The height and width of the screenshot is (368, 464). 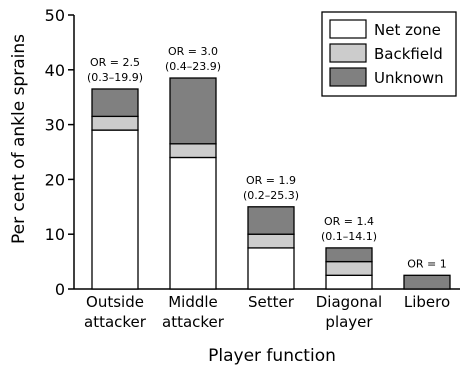 I want to click on annotation-label: (0.4–23.9), so click(x=193, y=66).